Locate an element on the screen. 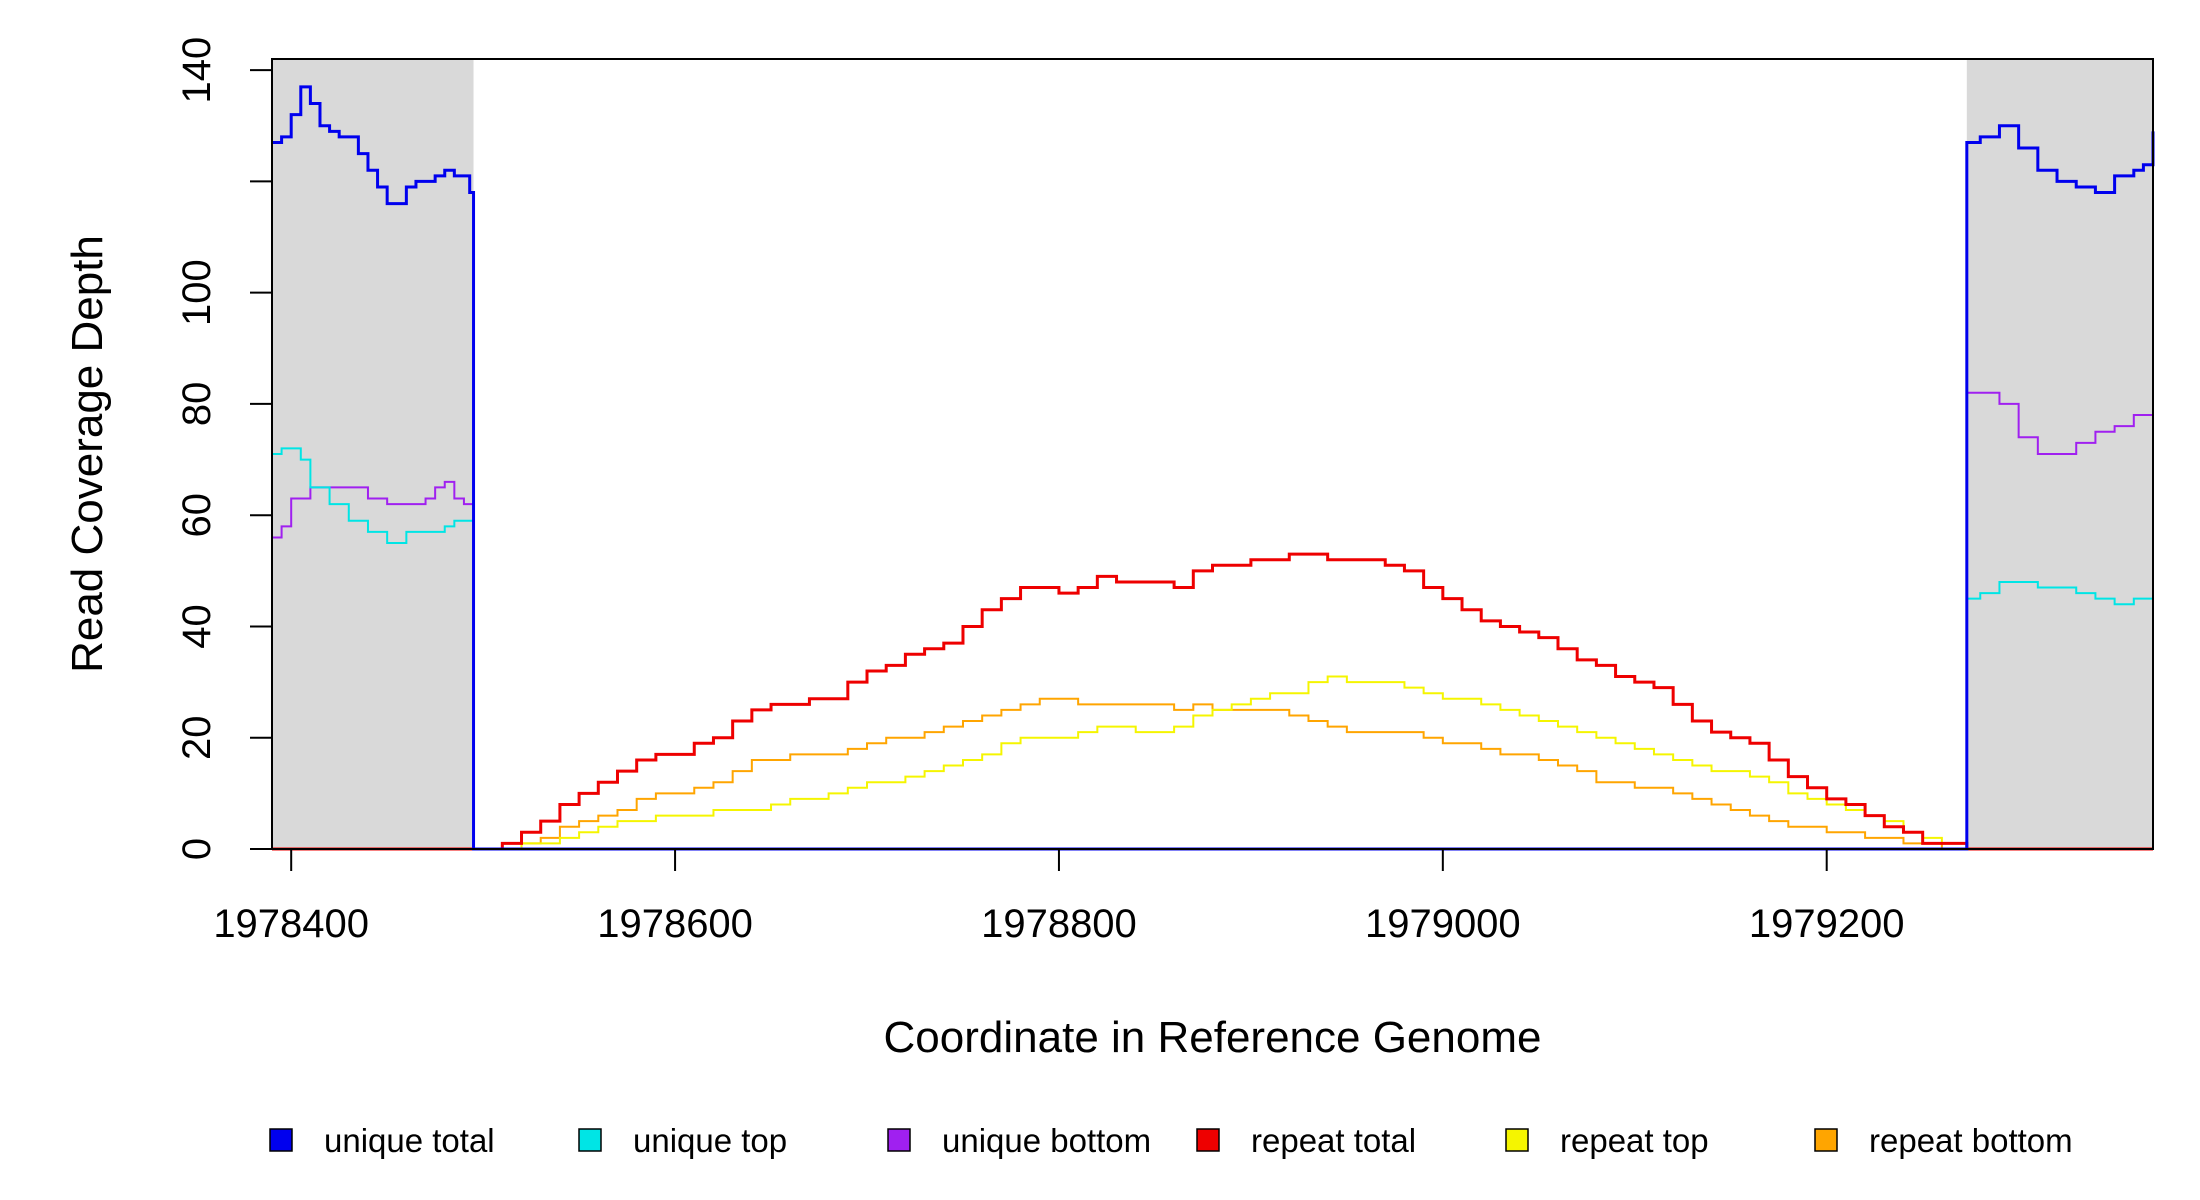  x-tick-label: 1979200 is located at coordinates (1827, 924).